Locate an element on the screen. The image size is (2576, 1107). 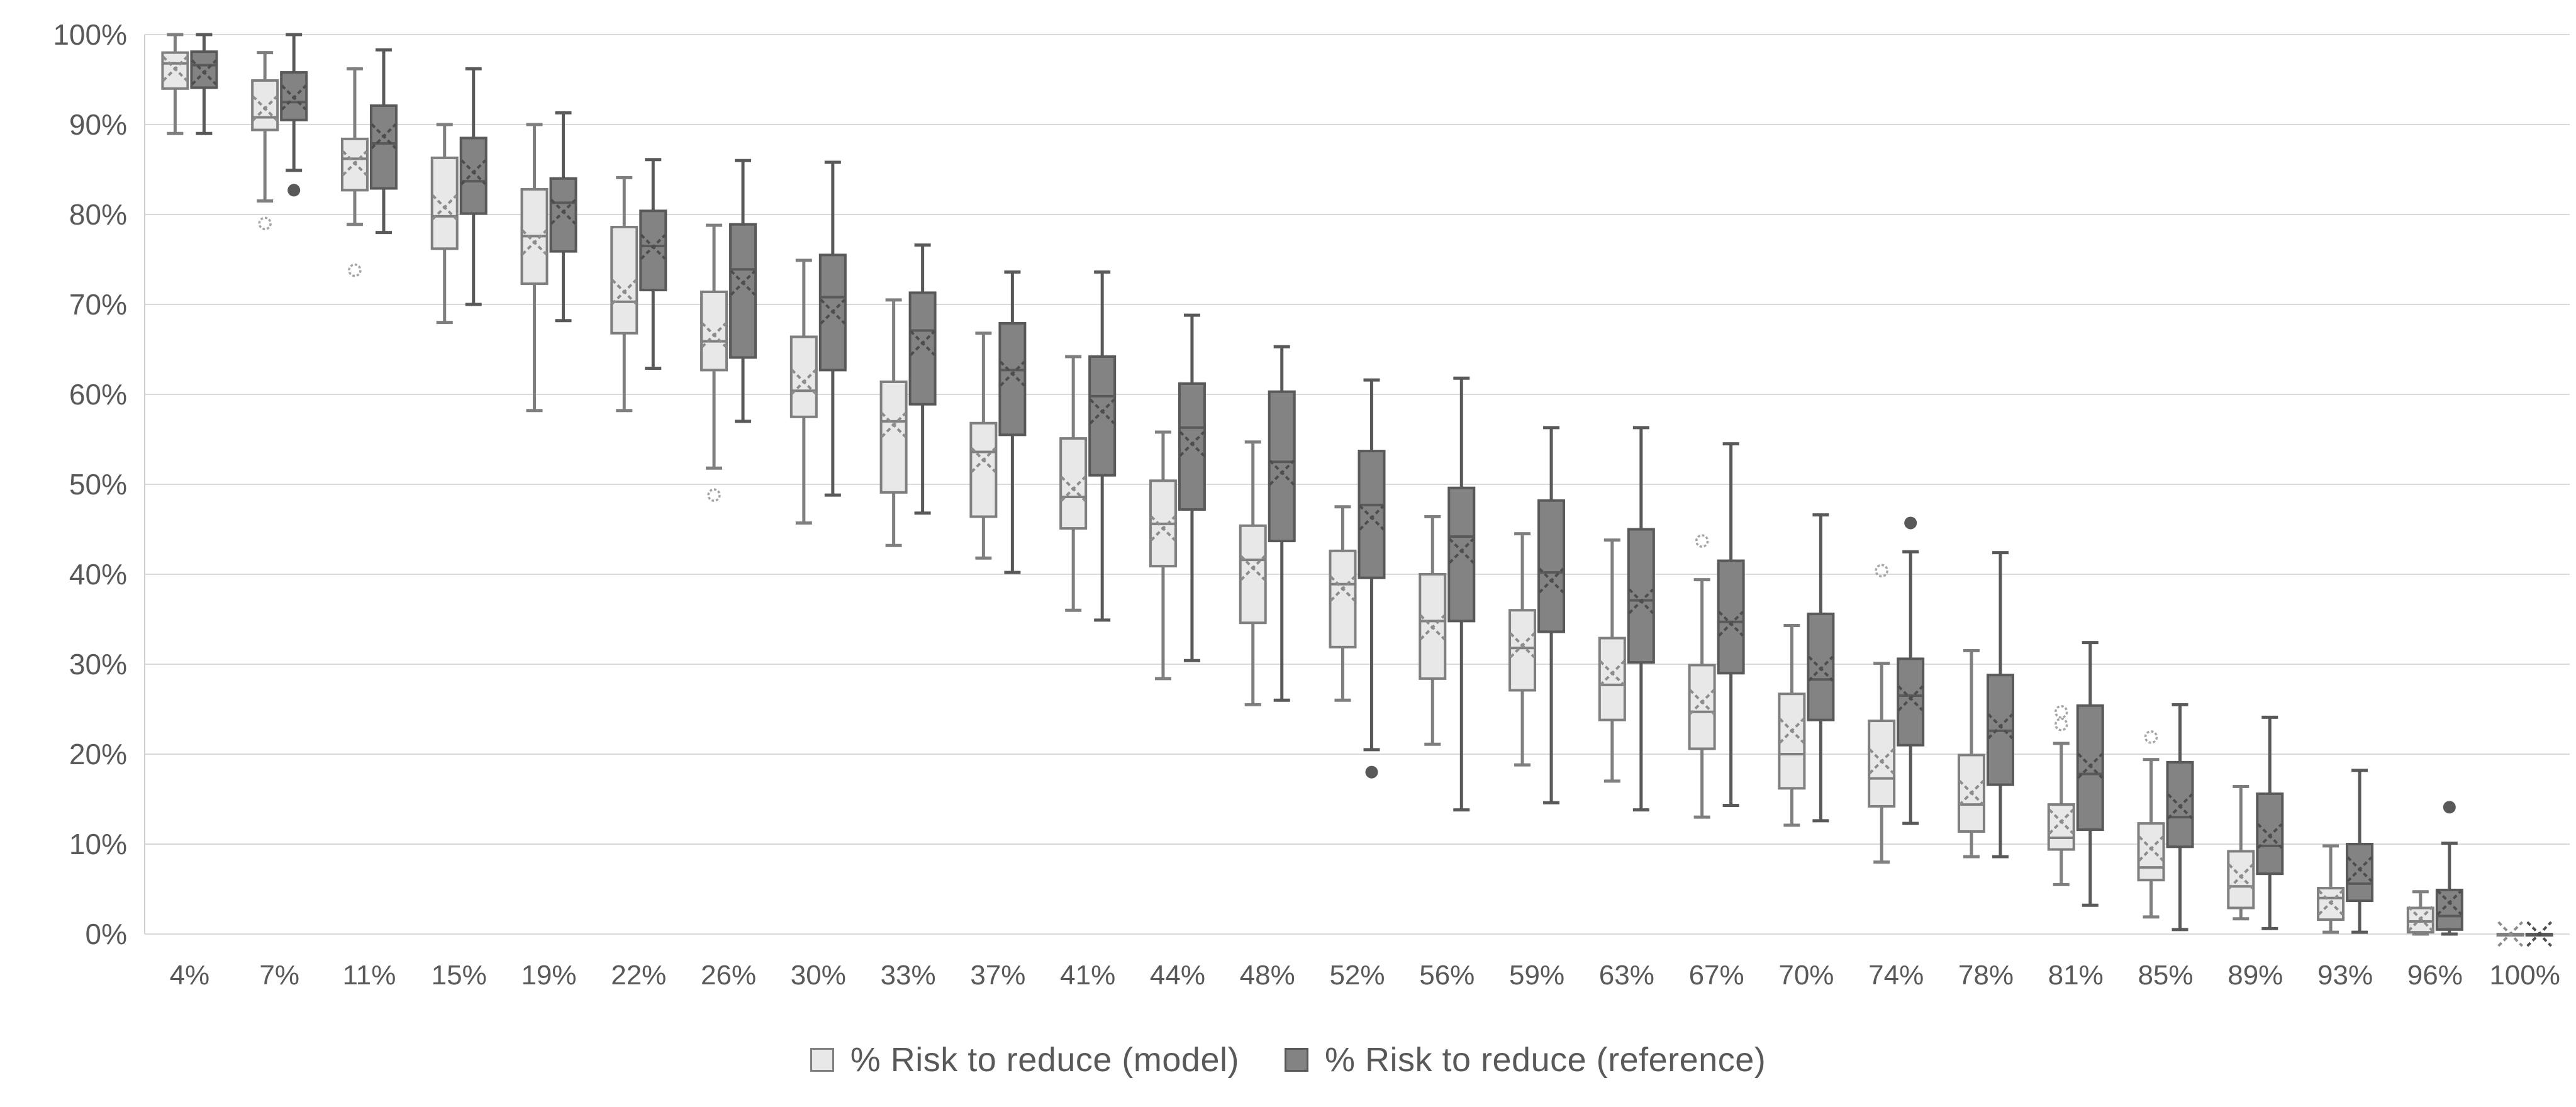
box-model-30% is located at coordinates (803, 376).